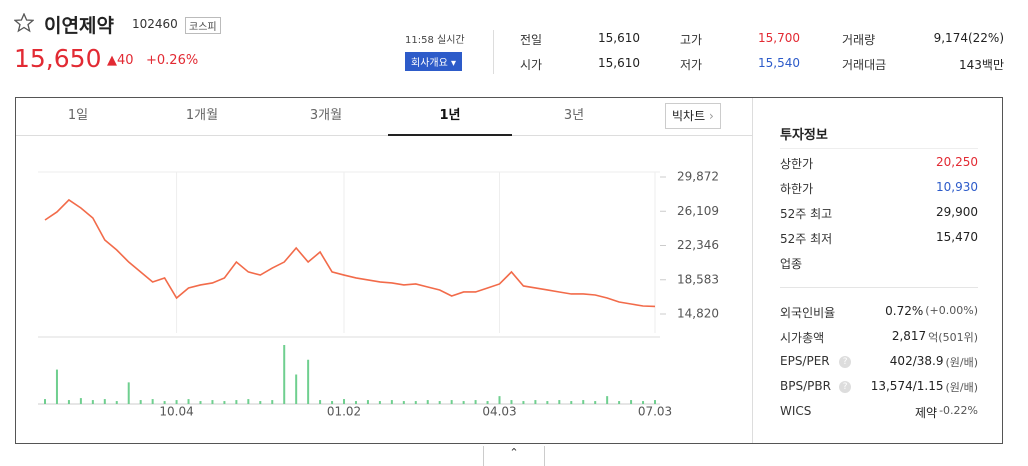 This screenshot has height=466, width=1028. Describe the element at coordinates (344, 412) in the screenshot. I see `x-tick-label: 01.02` at that location.